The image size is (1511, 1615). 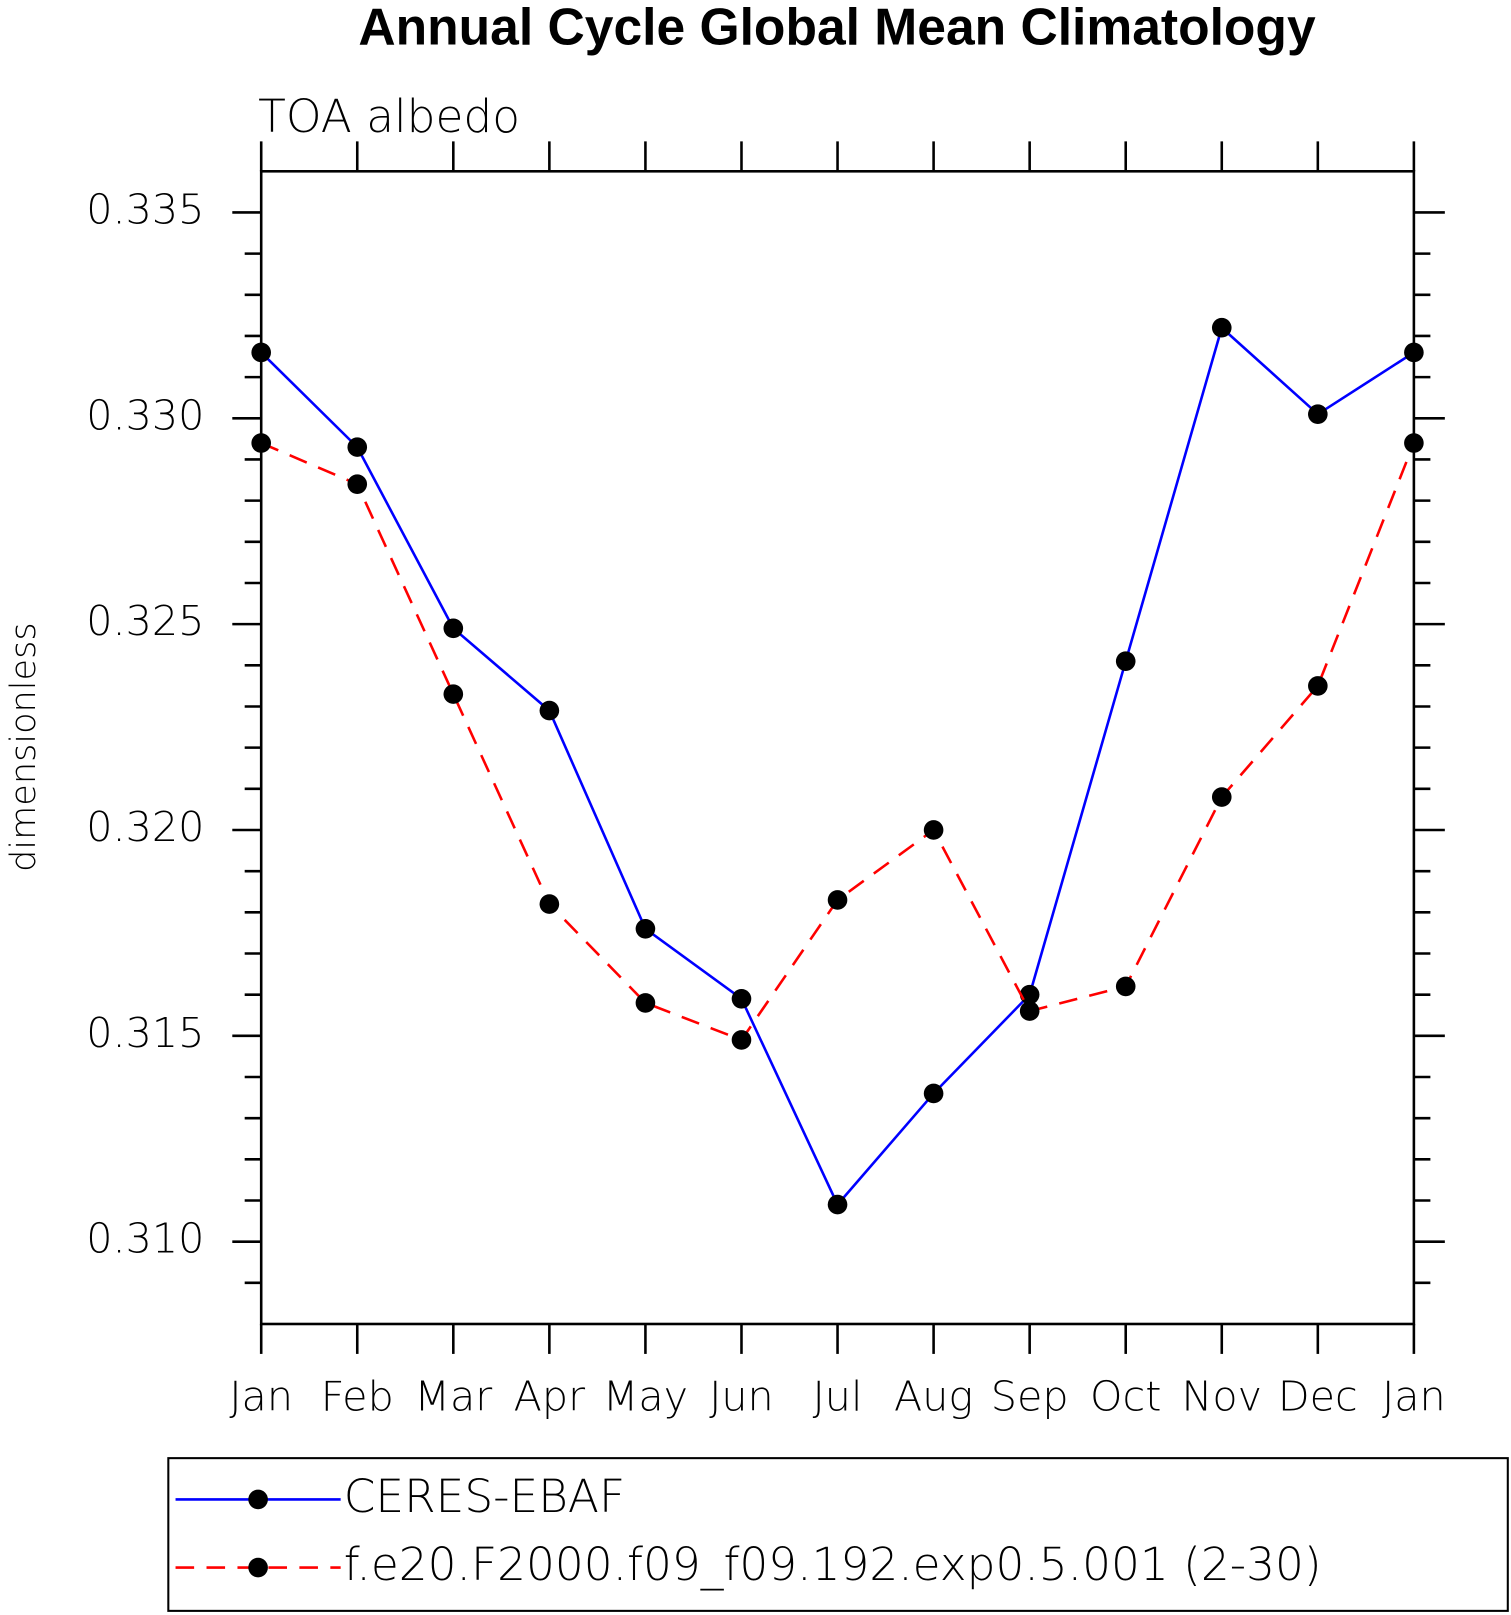 What do you see at coordinates (1125, 1396) in the screenshot?
I see `x-tick-label: Oct` at bounding box center [1125, 1396].